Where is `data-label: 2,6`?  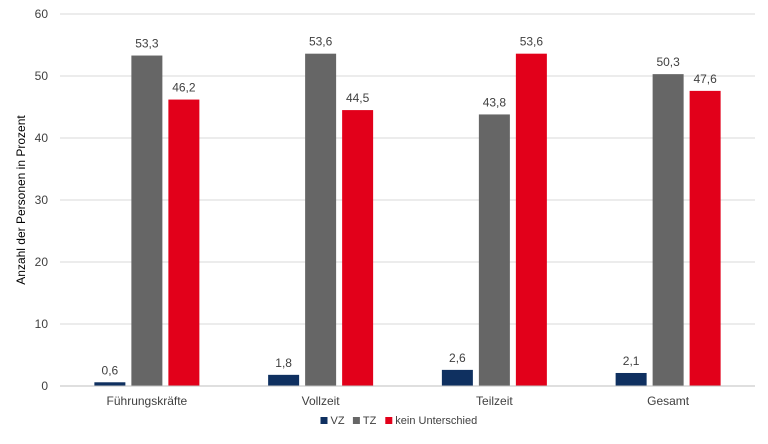
data-label: 2,6 is located at coordinates (457, 358).